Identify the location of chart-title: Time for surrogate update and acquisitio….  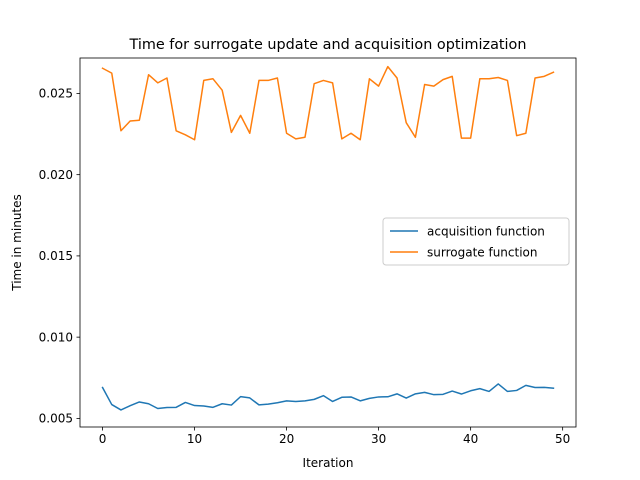
(328, 45).